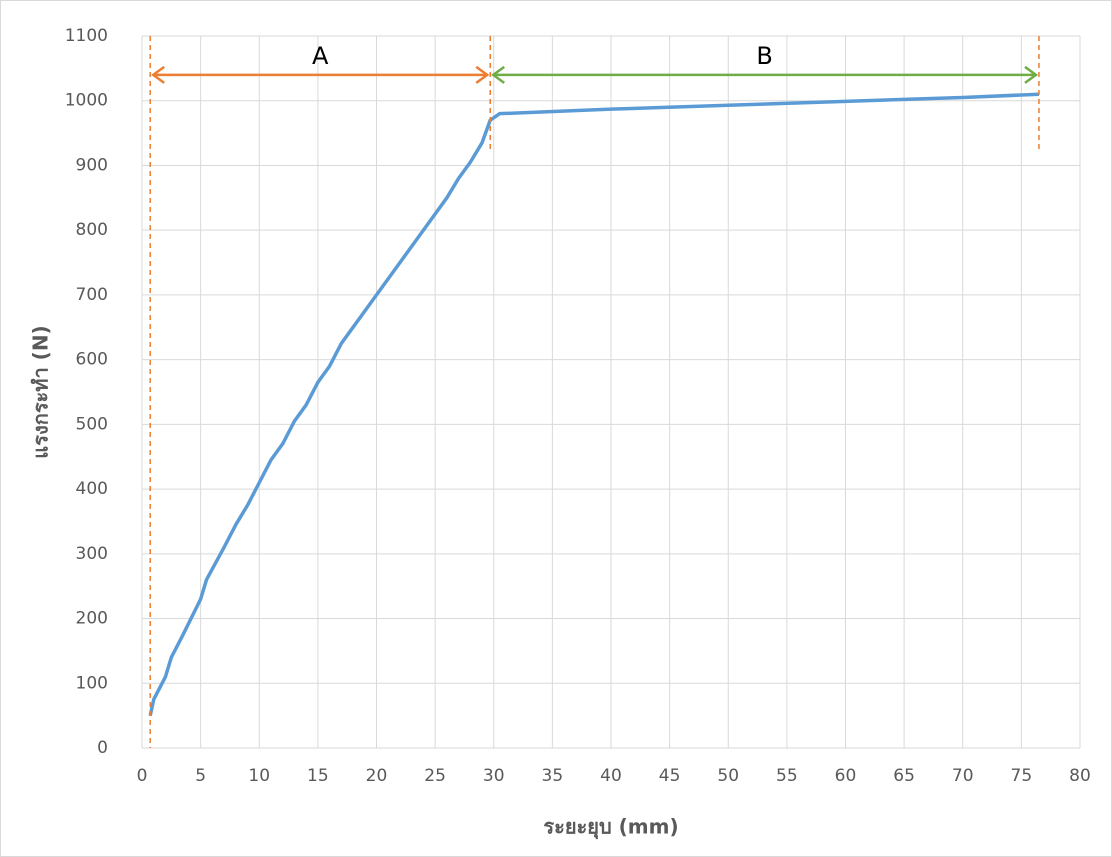 This screenshot has width=1112, height=857. What do you see at coordinates (86, 101) in the screenshot?
I see `y-tick-label: 1000` at bounding box center [86, 101].